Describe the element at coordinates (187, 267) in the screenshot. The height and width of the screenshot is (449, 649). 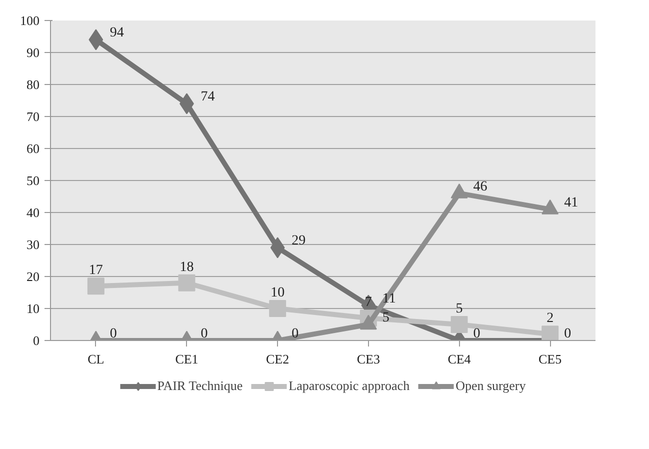
I see `data-label: 18` at that location.